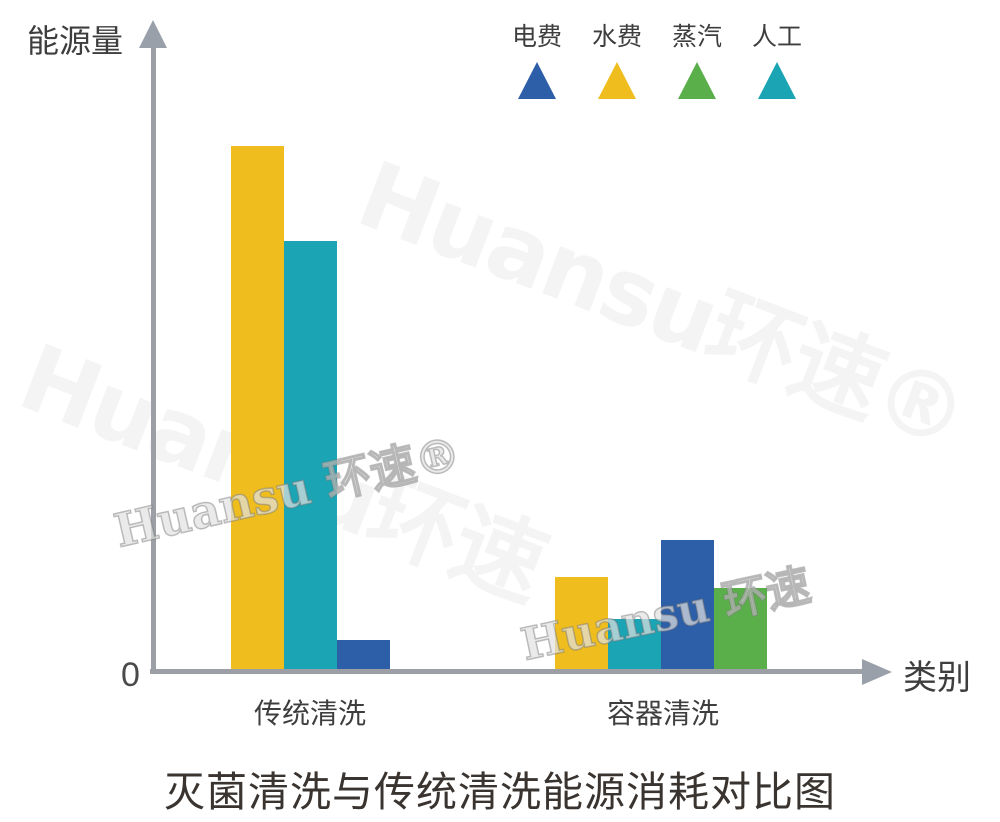 This screenshot has height=822, width=1000. What do you see at coordinates (777, 80) in the screenshot?
I see `legend-triangle-labor-icon` at bounding box center [777, 80].